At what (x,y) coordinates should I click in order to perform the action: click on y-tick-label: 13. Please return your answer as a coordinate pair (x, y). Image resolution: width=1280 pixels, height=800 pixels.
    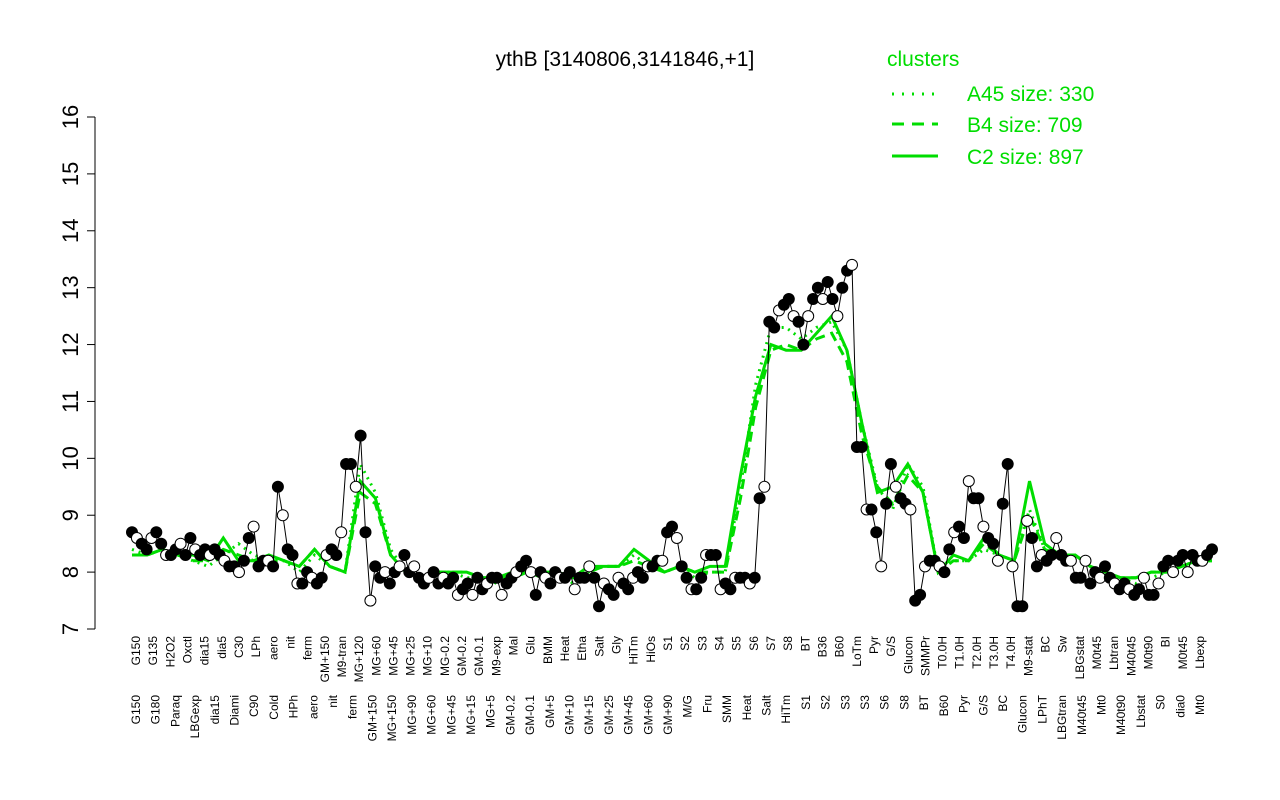
    Looking at the image, I should click on (70, 287).